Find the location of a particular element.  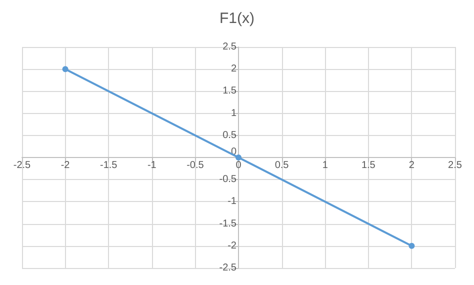

x-tick-label: -0.5 is located at coordinates (195, 165).